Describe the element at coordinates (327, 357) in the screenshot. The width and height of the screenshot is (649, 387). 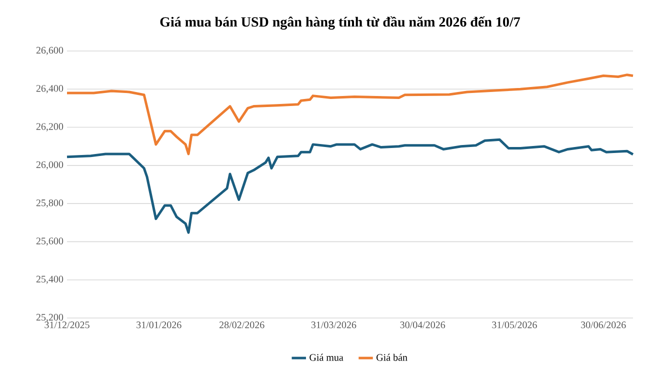
I see `legend-label: Giá mua` at that location.